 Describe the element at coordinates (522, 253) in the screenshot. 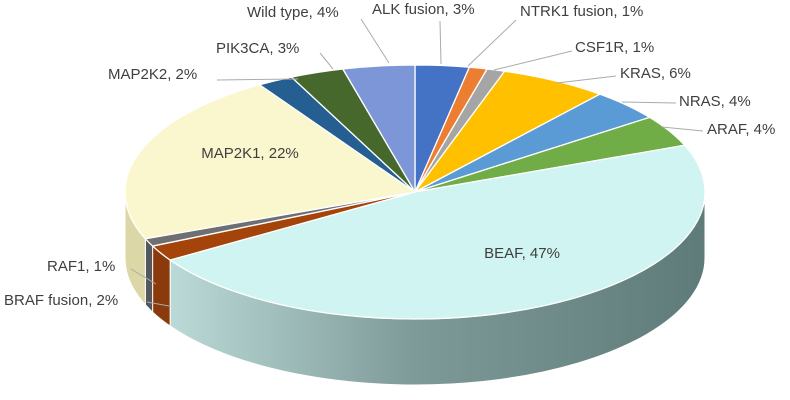

I see `slice-label-beaf: BEAF, 47%` at that location.